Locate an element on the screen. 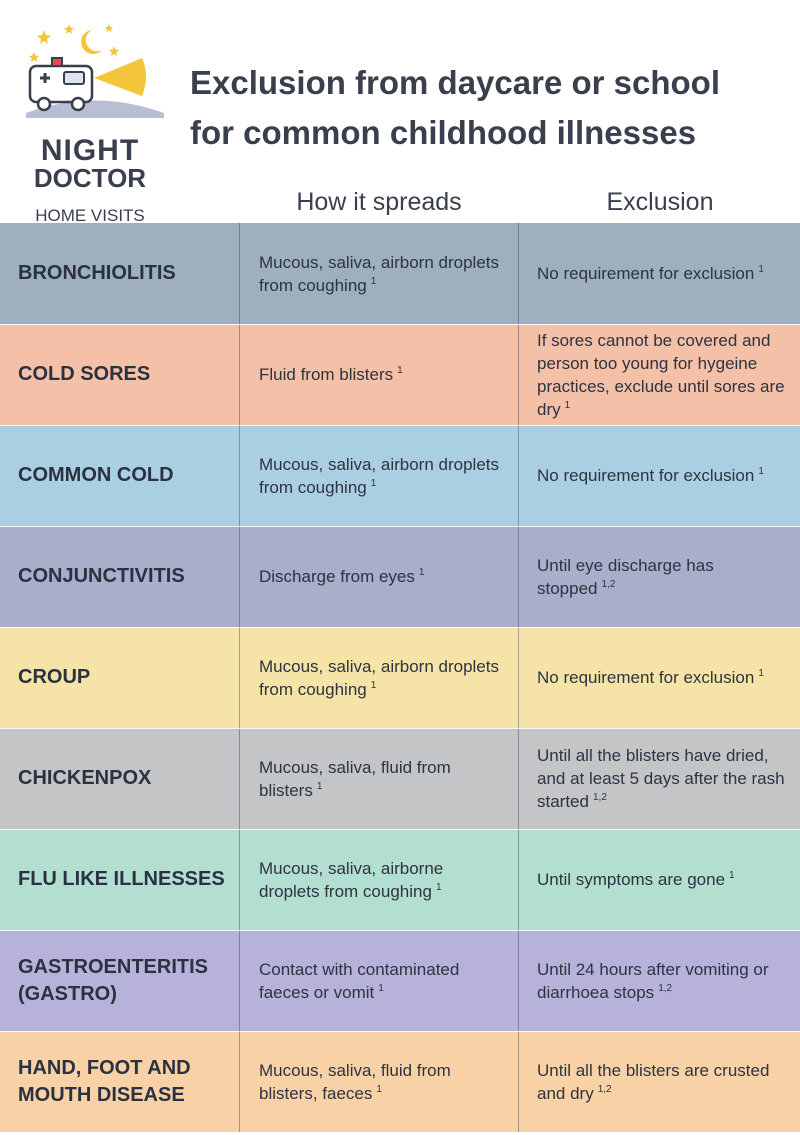  night-doctor-logo: NIGHT DOCTOR HOME VISITS is located at coordinates (89, 121).